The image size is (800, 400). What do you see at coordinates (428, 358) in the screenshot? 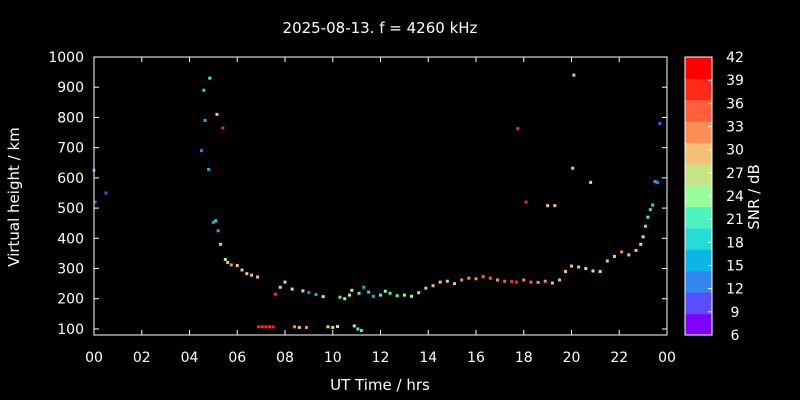
I see `x-tick-label: 14` at bounding box center [428, 358].